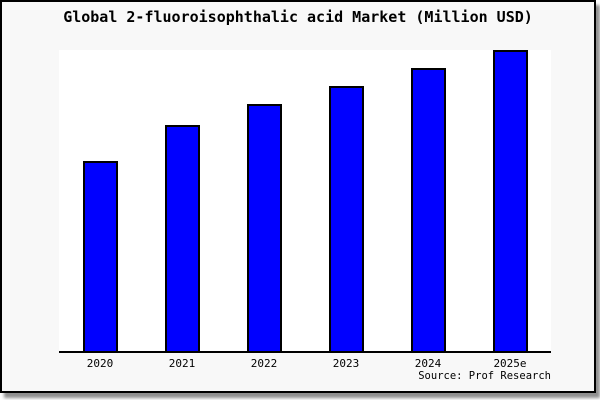 This screenshot has height=400, width=600. What do you see at coordinates (100, 363) in the screenshot?
I see `x-tick-label-2020: 2020` at bounding box center [100, 363].